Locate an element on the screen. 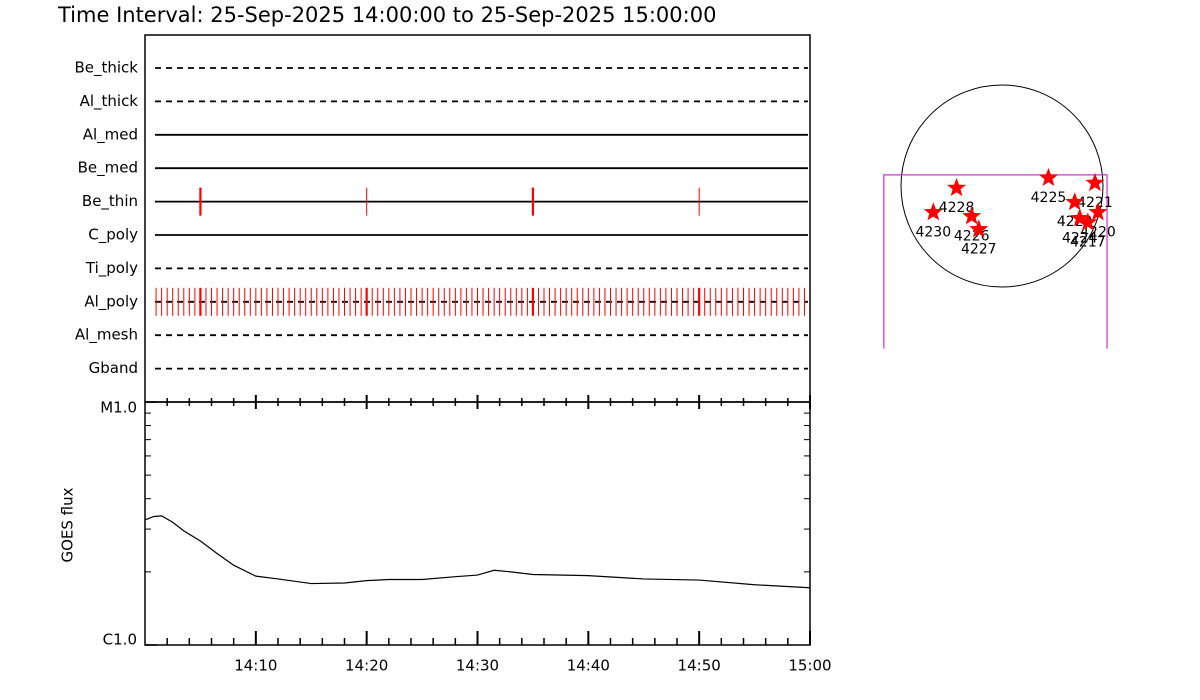  row-label: Al_thick is located at coordinates (109, 101).